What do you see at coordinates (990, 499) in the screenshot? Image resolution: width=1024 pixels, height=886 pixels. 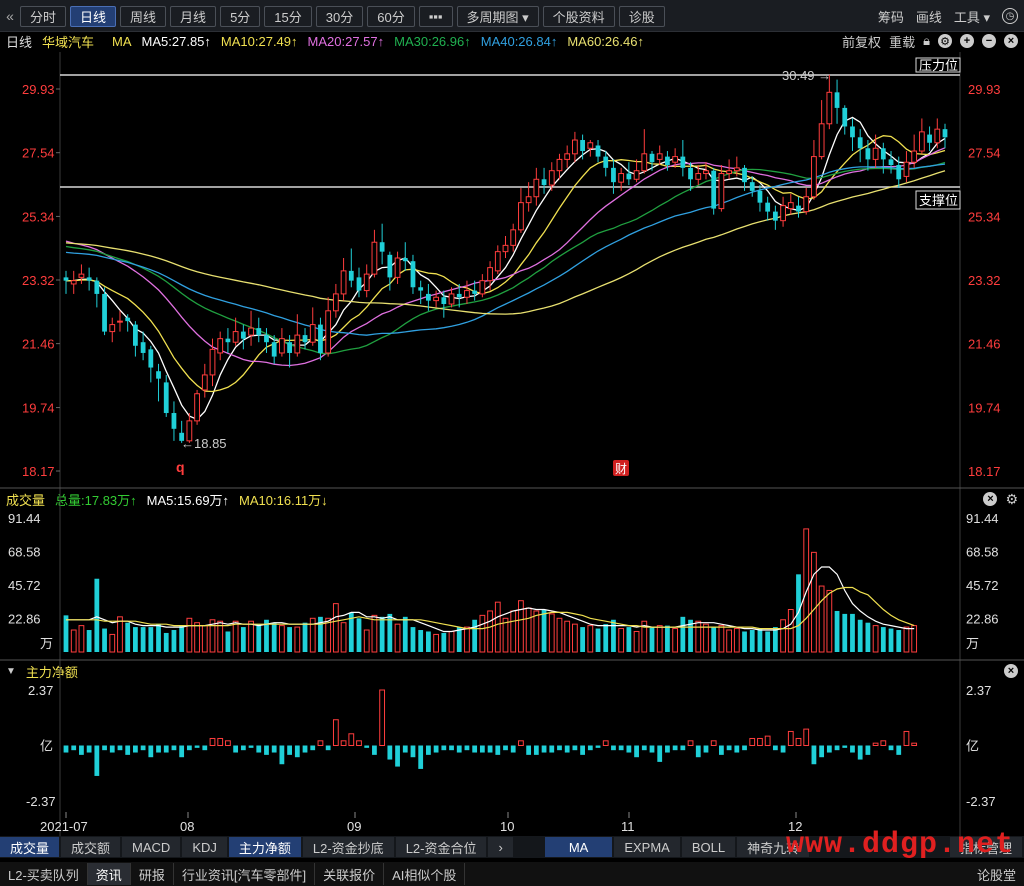 I see `volume-close-icon: ×` at bounding box center [990, 499].